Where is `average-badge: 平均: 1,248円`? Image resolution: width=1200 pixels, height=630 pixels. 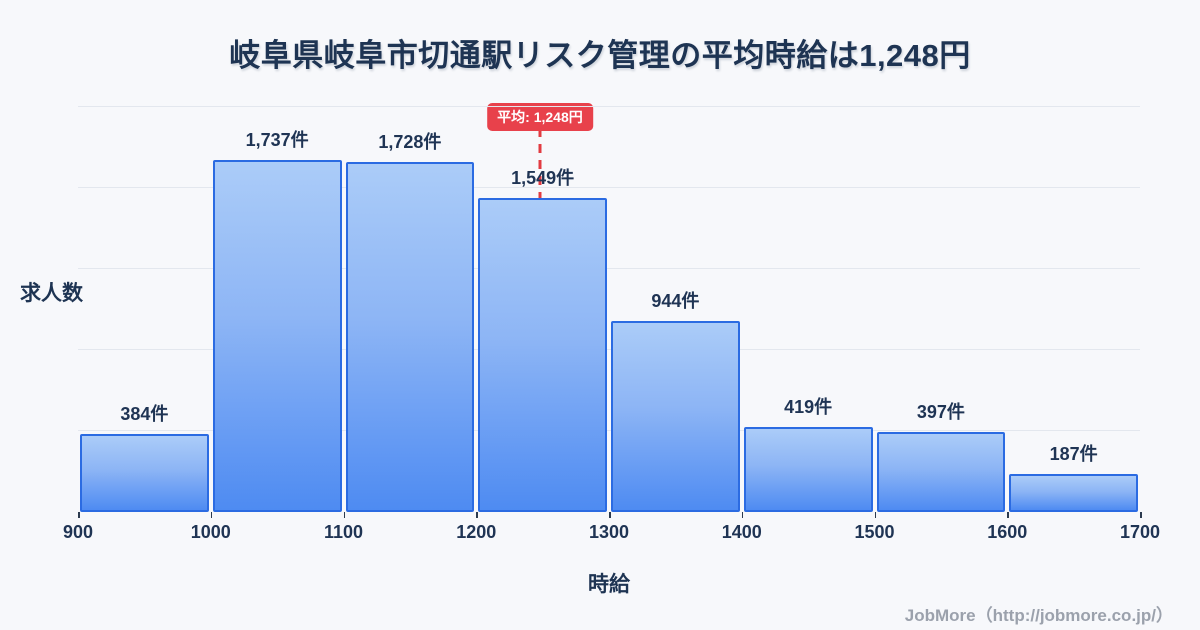
average-badge: 平均: 1,248円 is located at coordinates (540, 117).